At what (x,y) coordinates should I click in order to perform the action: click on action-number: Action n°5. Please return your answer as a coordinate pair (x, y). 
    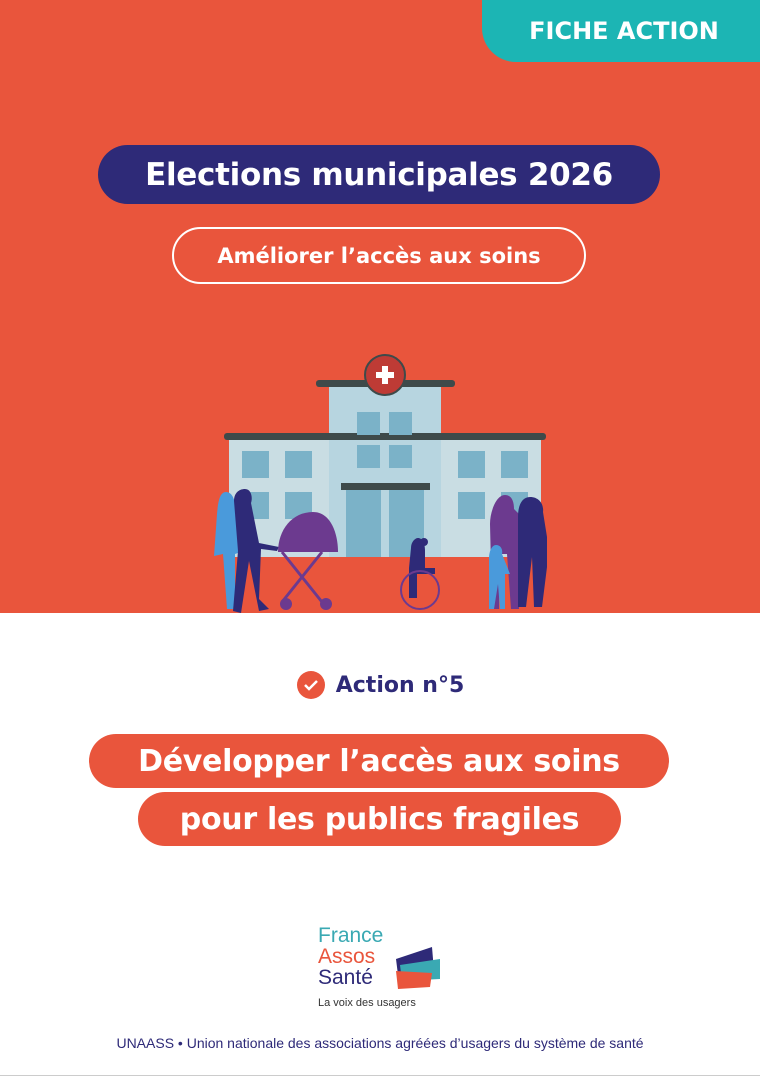
    Looking at the image, I should click on (380, 685).